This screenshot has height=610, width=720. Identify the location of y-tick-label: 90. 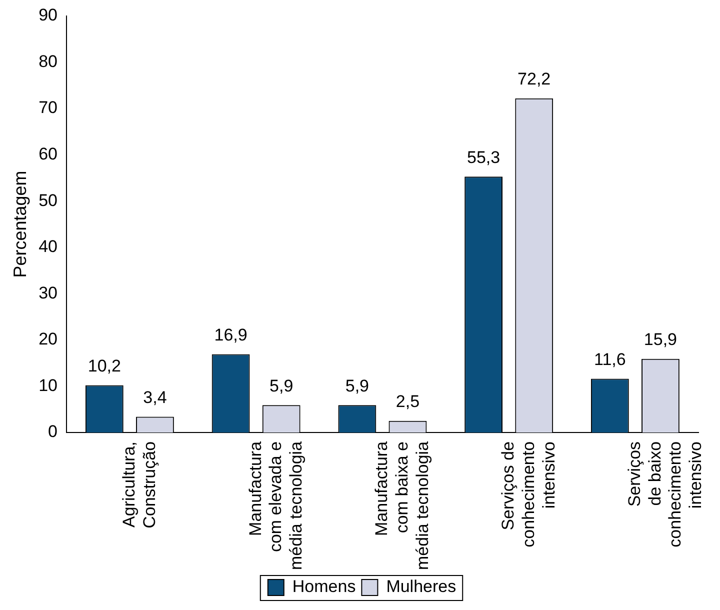
(48, 15).